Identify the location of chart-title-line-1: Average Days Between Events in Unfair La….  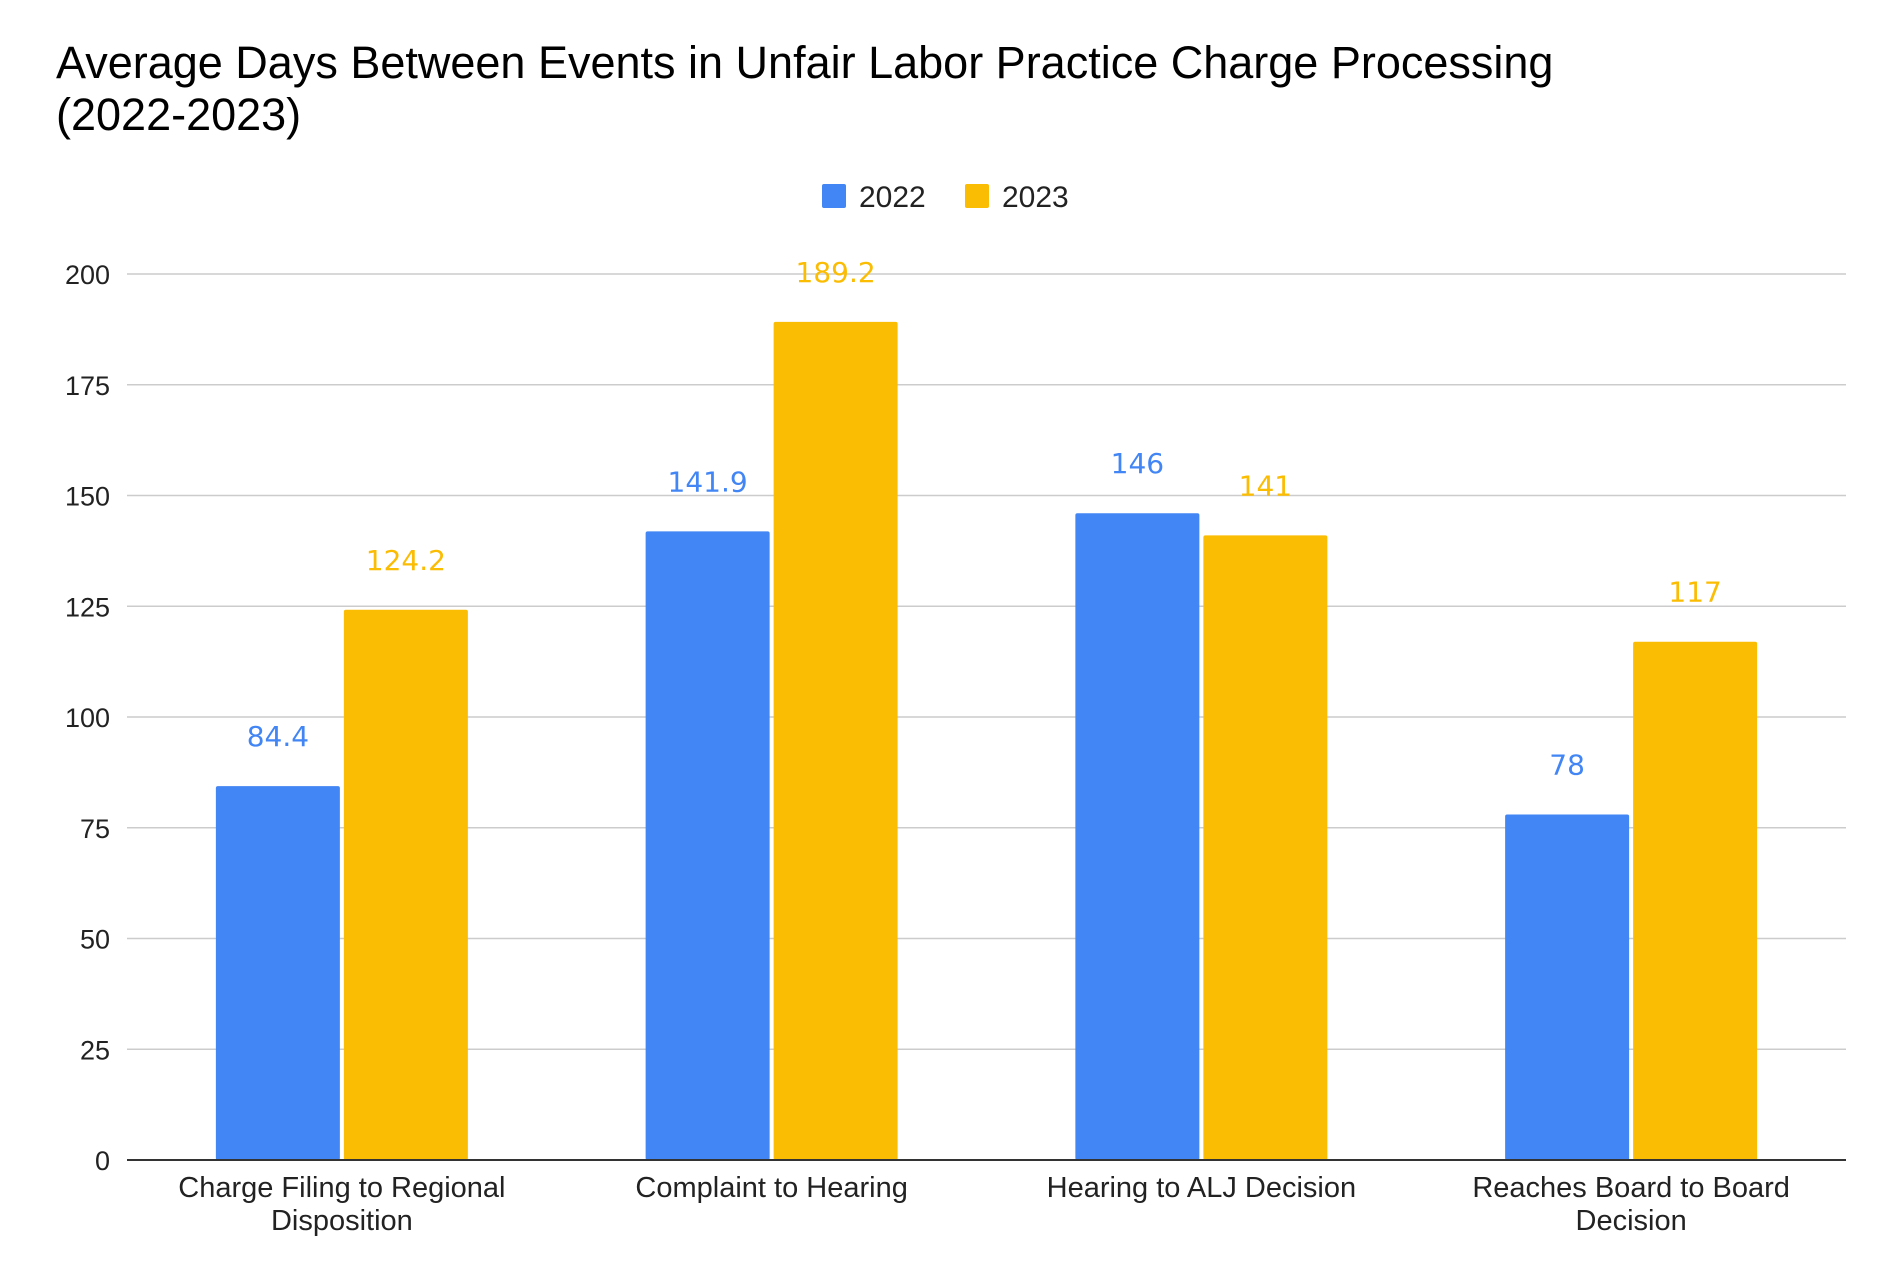
(804, 62).